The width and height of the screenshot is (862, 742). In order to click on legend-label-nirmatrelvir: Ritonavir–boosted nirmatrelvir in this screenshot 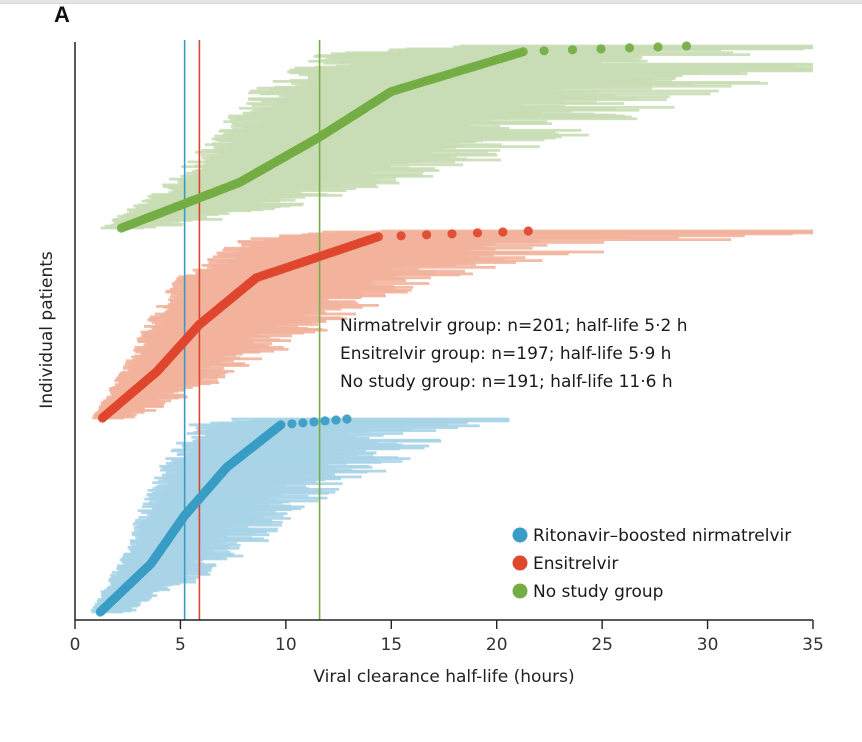, I will do `click(662, 536)`.